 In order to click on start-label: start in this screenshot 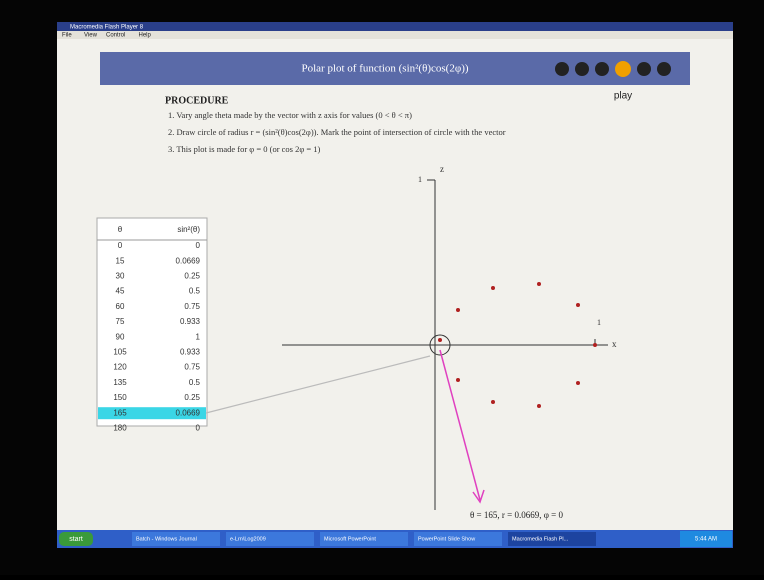, I will do `click(76, 539)`.